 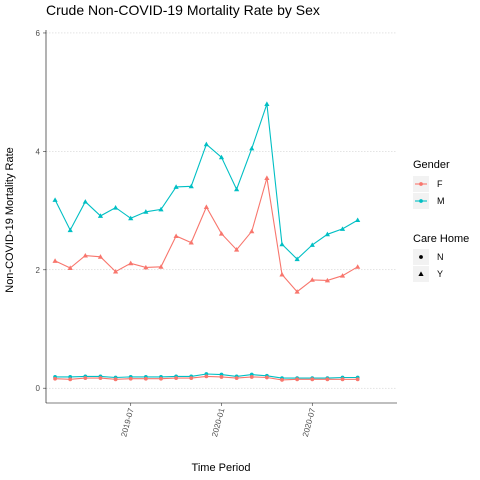 I want to click on legend-carehome-title: Care Home, so click(x=441, y=239).